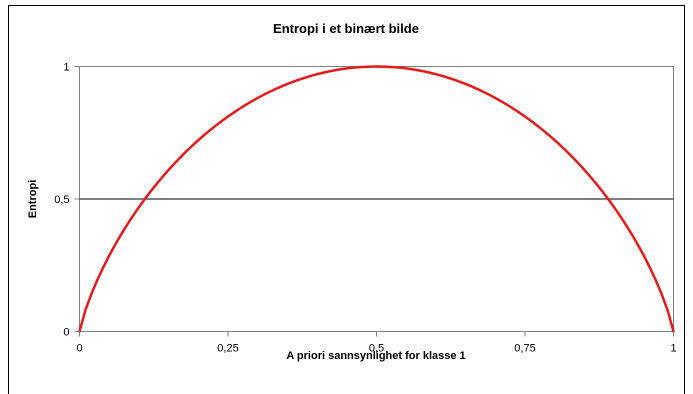 The height and width of the screenshot is (394, 693). What do you see at coordinates (346, 28) in the screenshot?
I see `chart-title: Entropi i et binært bilde` at bounding box center [346, 28].